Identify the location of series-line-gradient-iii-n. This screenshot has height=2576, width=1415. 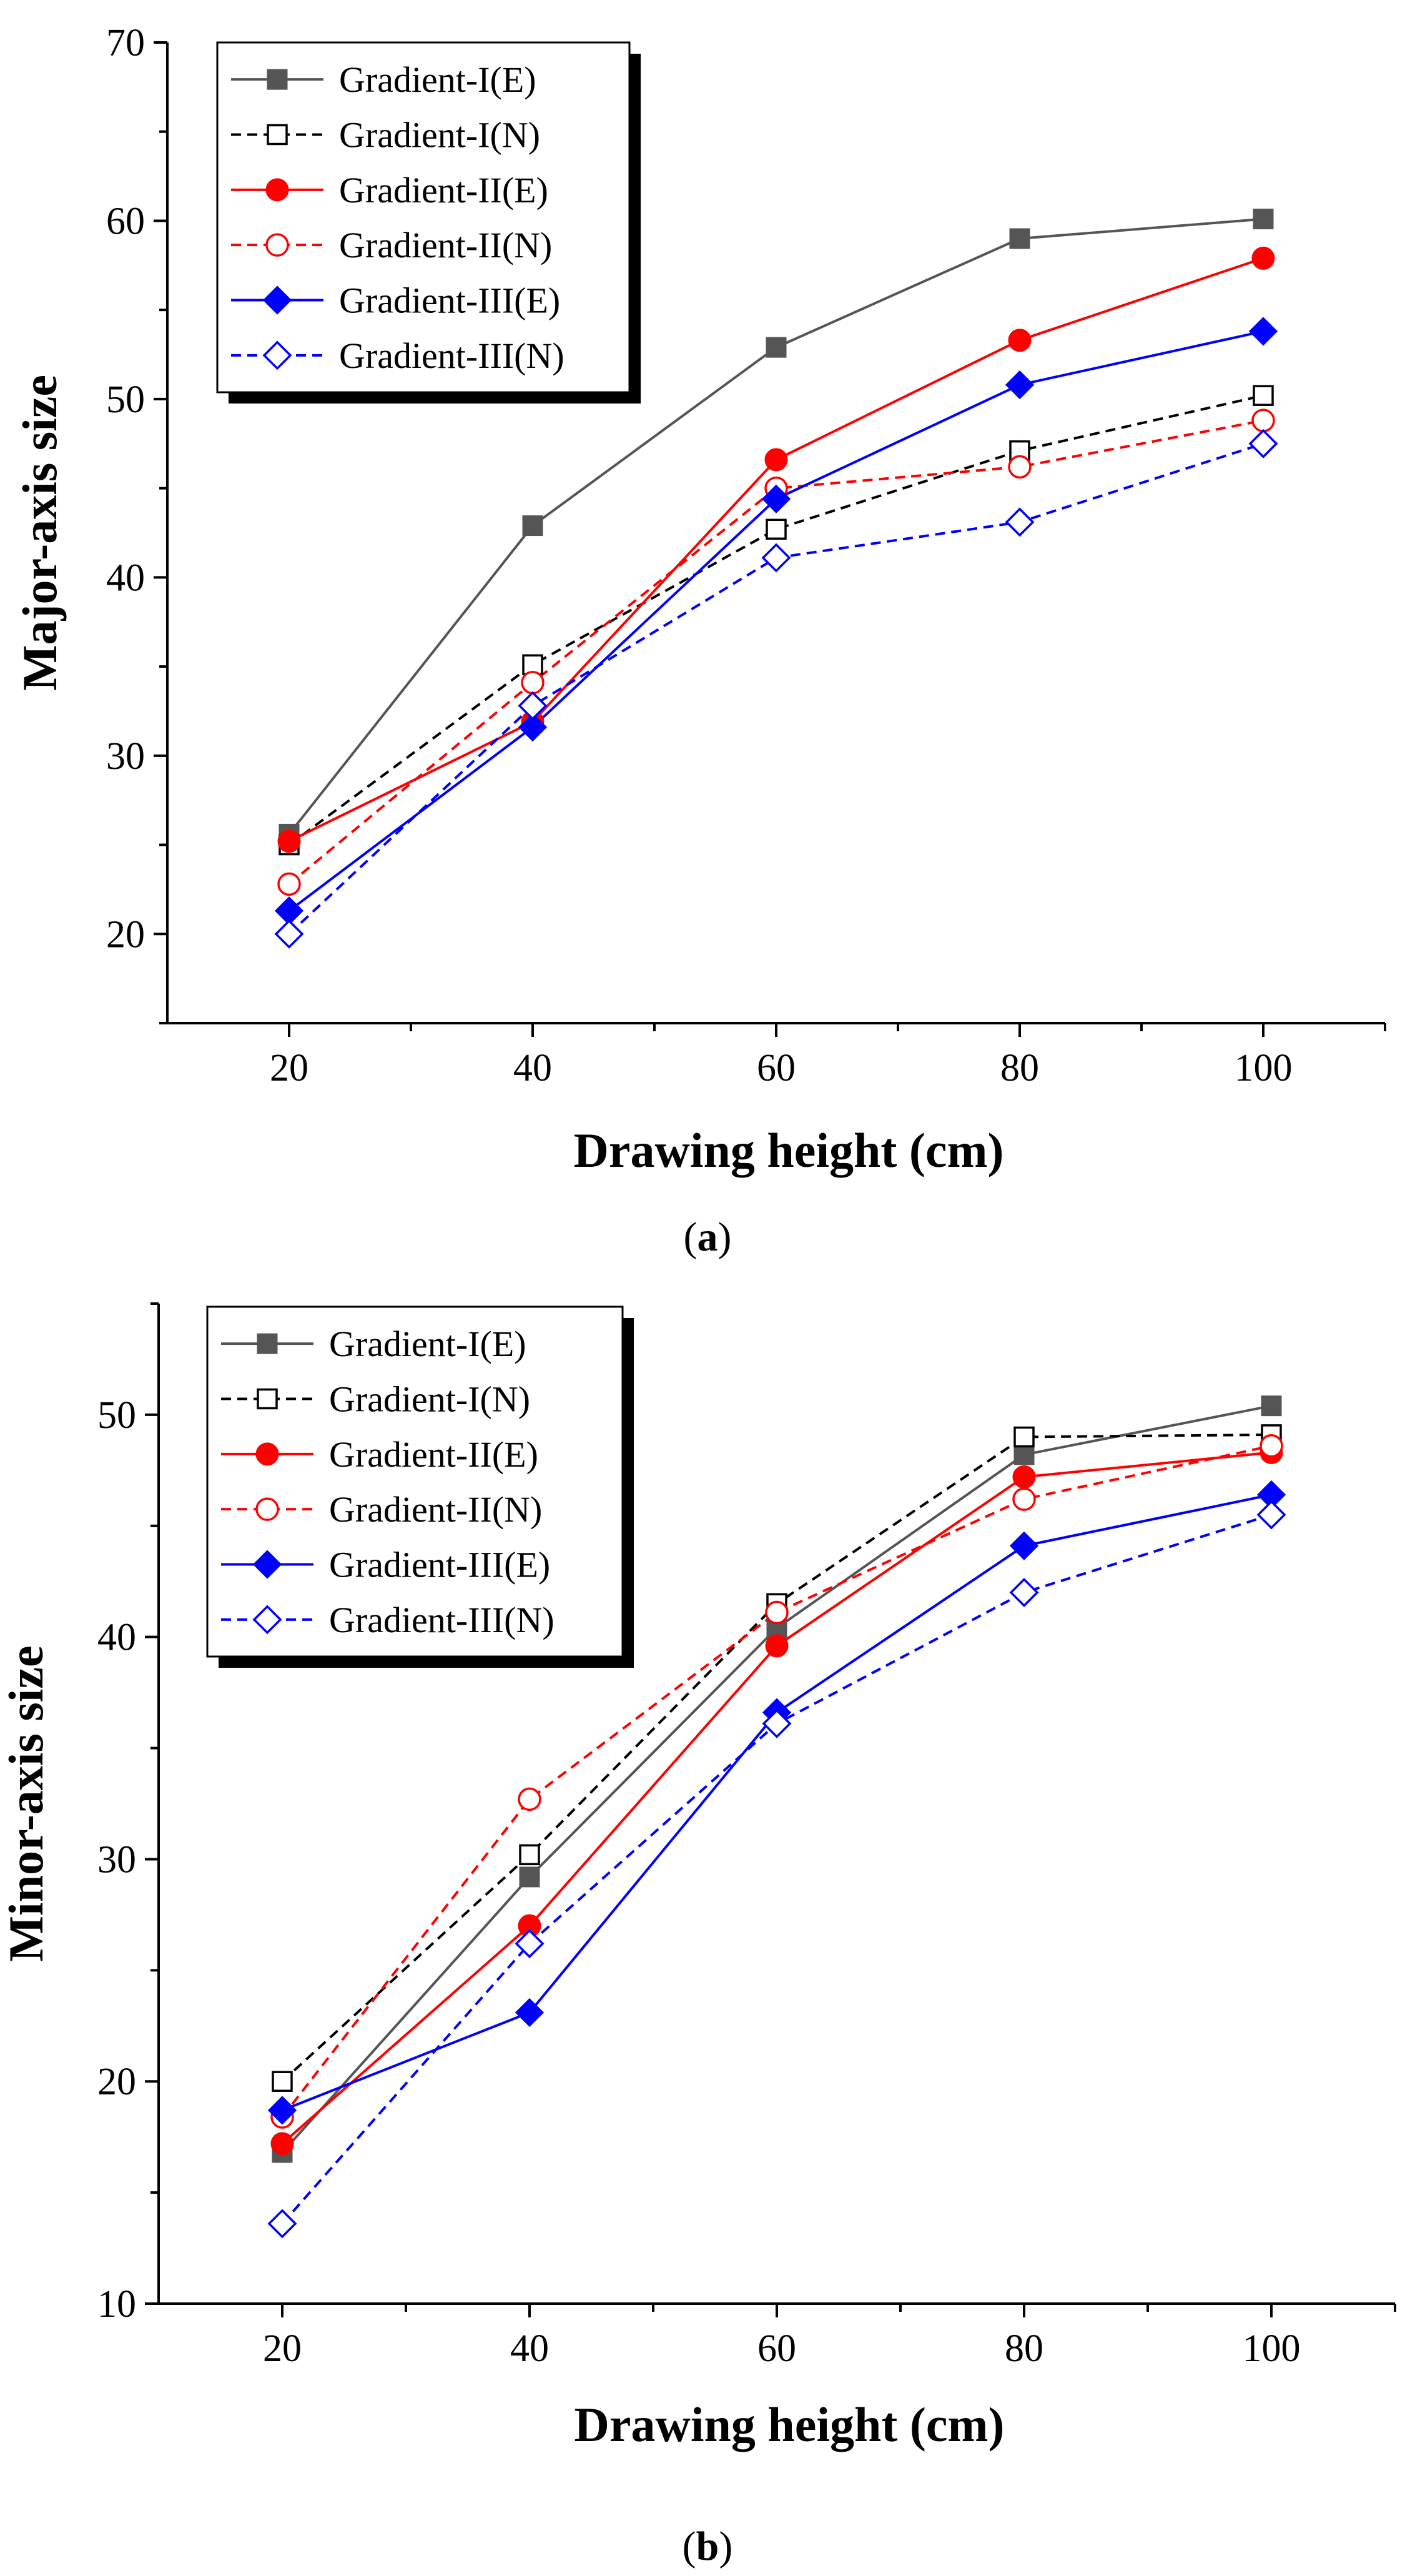
(776, 688).